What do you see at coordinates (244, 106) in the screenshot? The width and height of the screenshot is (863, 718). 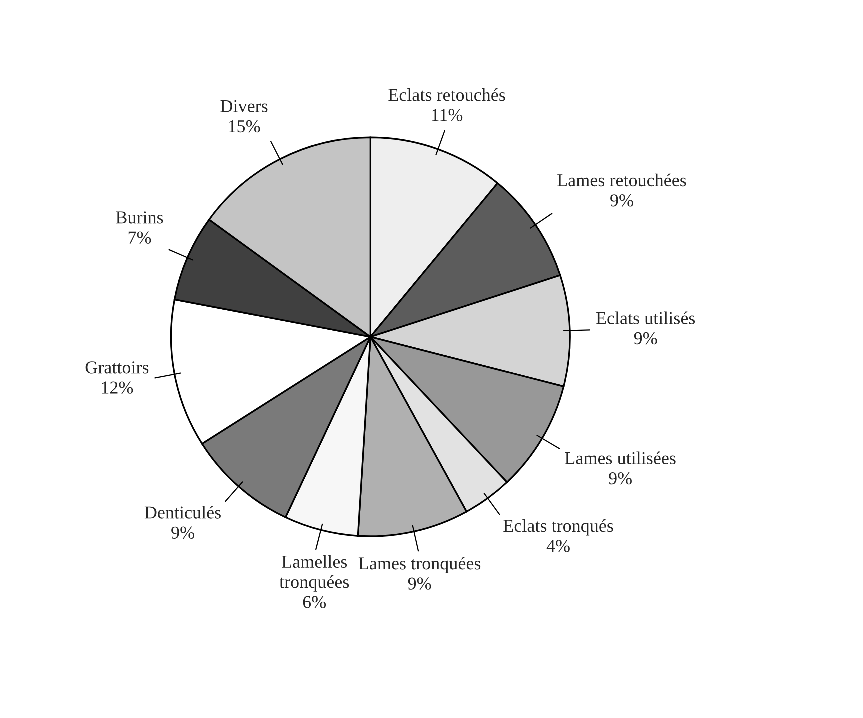 I see `slice-label: Divers` at bounding box center [244, 106].